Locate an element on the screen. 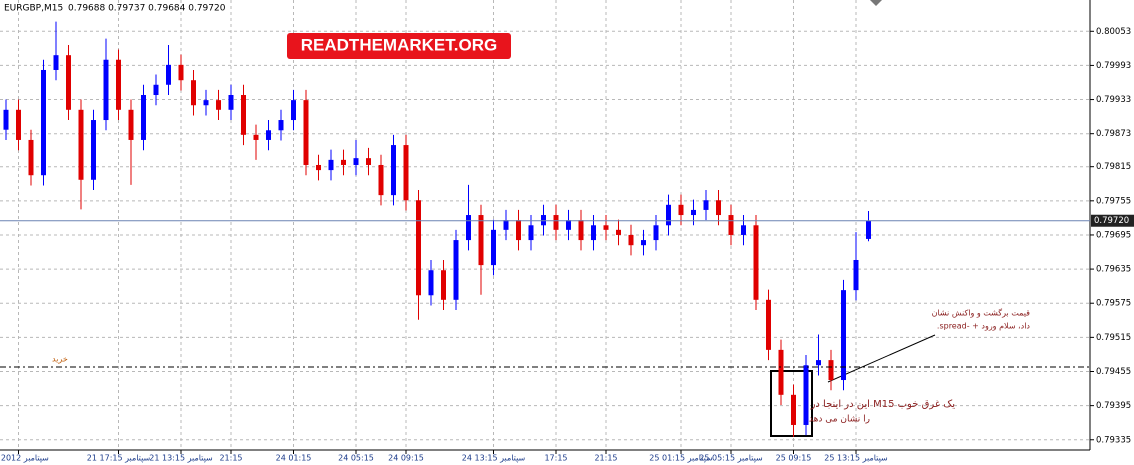 This screenshot has height=465, width=1134. x-tick-label: 25 سپتامبر 05:15 is located at coordinates (731, 458).